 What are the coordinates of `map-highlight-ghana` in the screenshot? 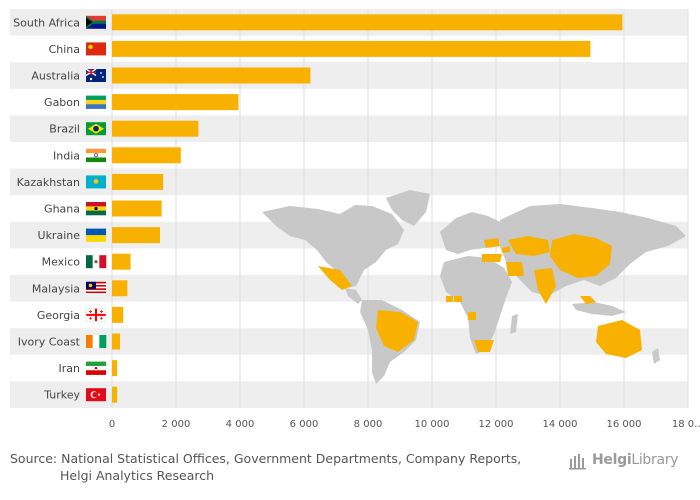 It's located at (458, 299).